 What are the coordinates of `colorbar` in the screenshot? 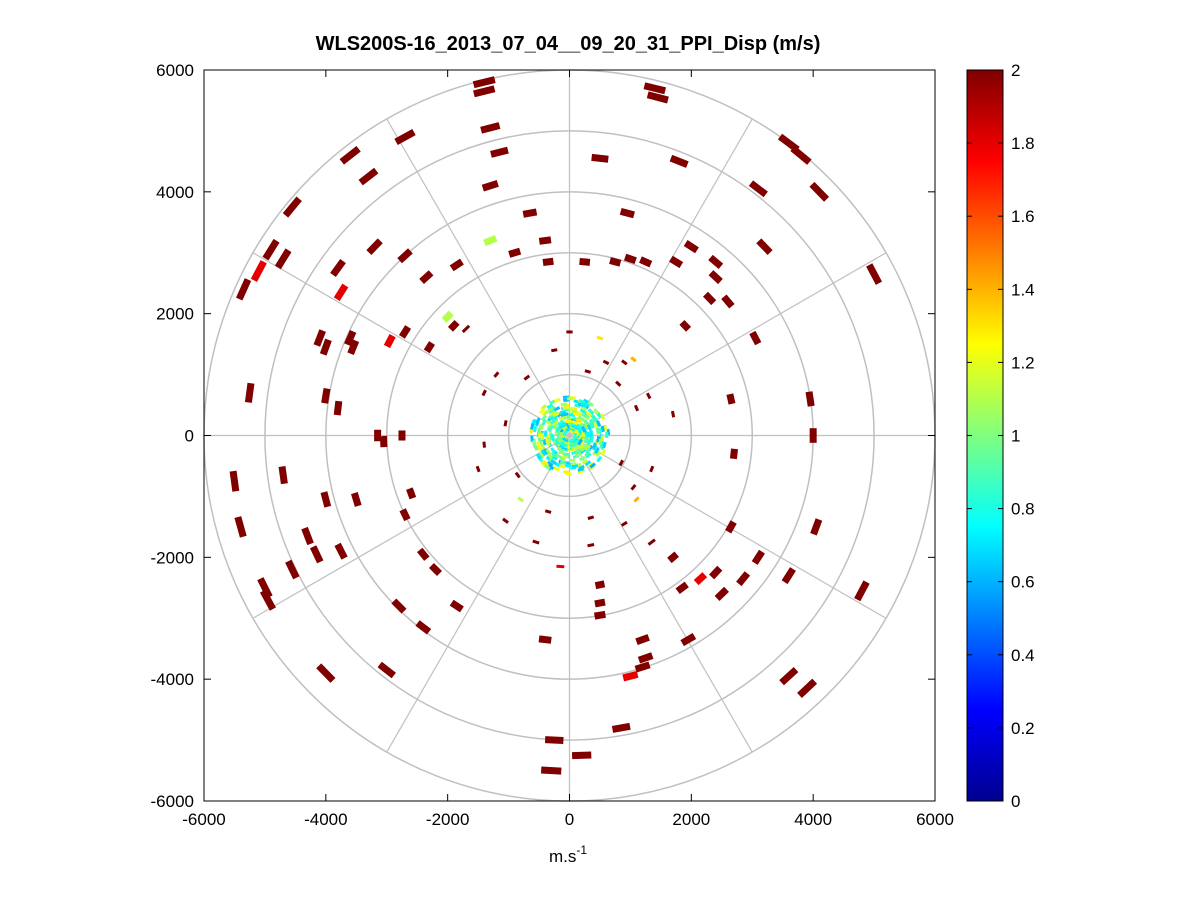 It's located at (985, 435).